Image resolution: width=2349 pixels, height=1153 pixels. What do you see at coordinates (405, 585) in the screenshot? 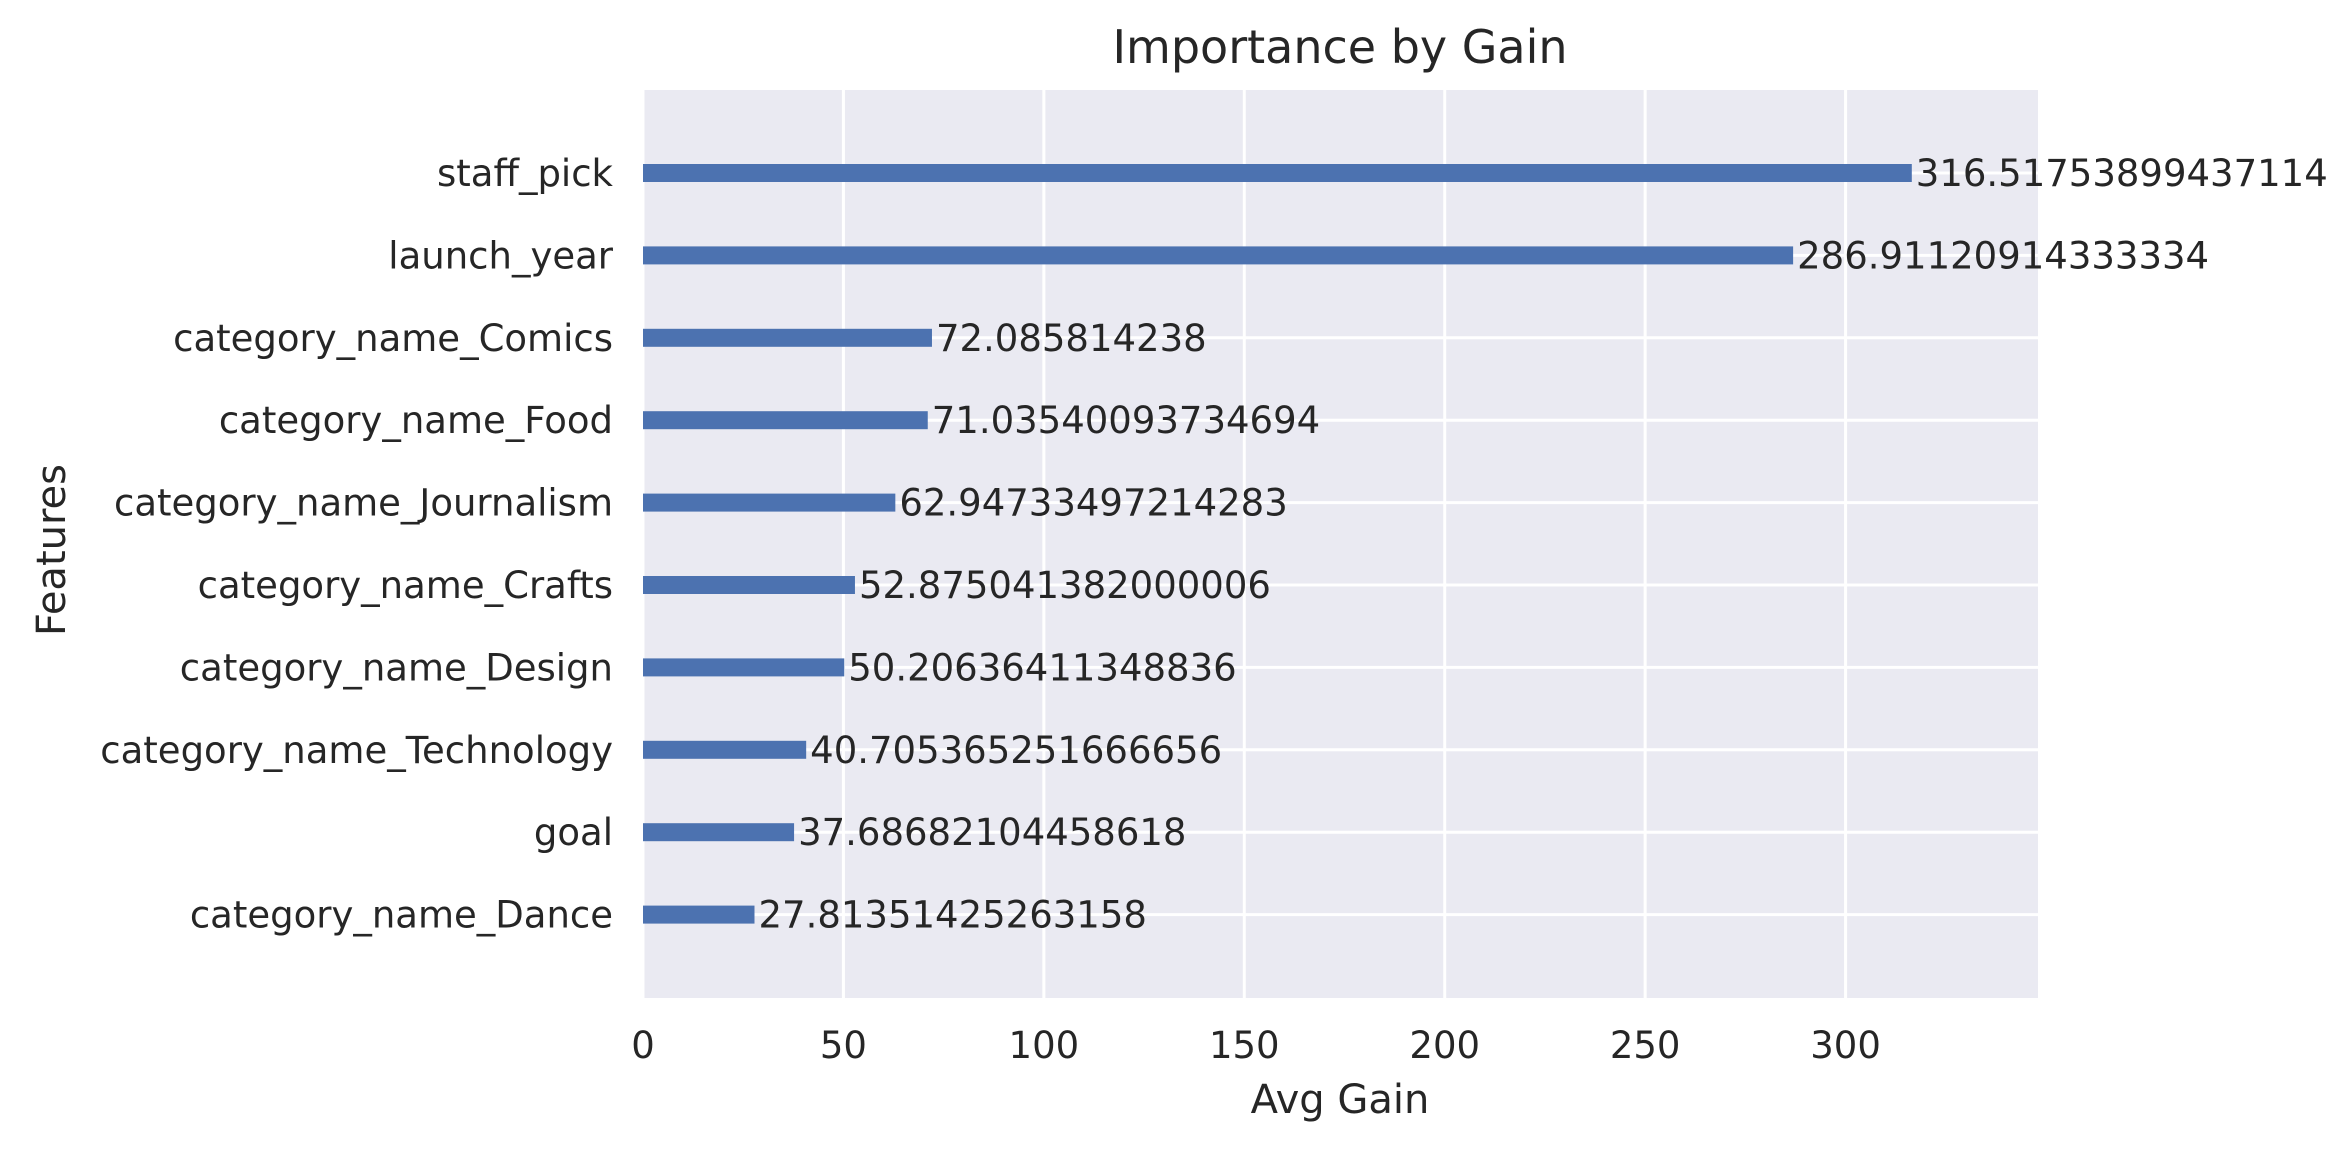
I see `y-tick-label: category_name_Crafts` at bounding box center [405, 585].